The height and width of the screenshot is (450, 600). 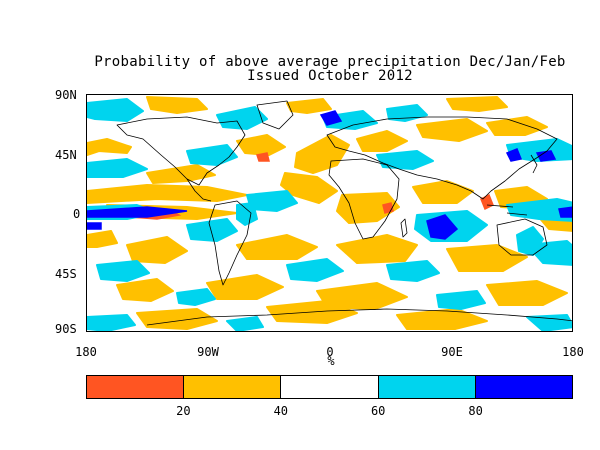 I want to click on lat-label-90s: 90S, so click(x=66, y=329).